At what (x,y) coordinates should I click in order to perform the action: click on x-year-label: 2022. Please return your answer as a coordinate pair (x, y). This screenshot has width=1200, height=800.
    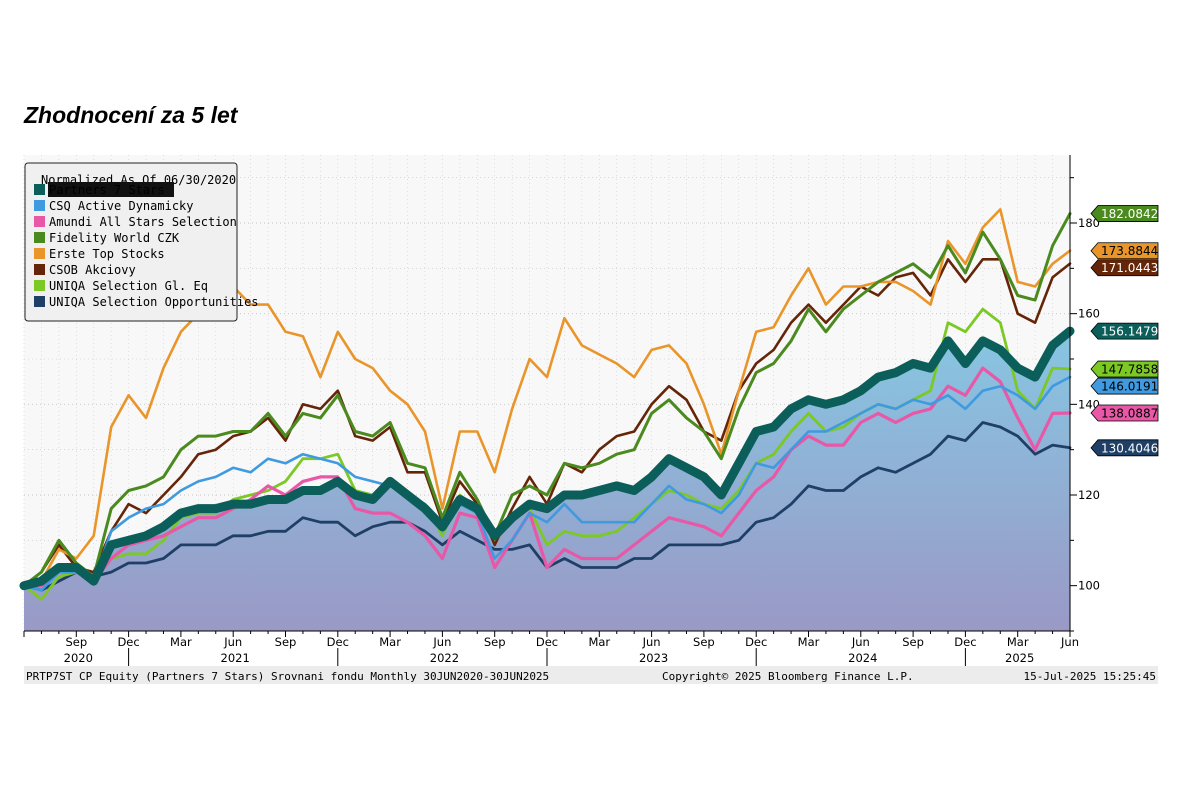
    Looking at the image, I should click on (444, 658).